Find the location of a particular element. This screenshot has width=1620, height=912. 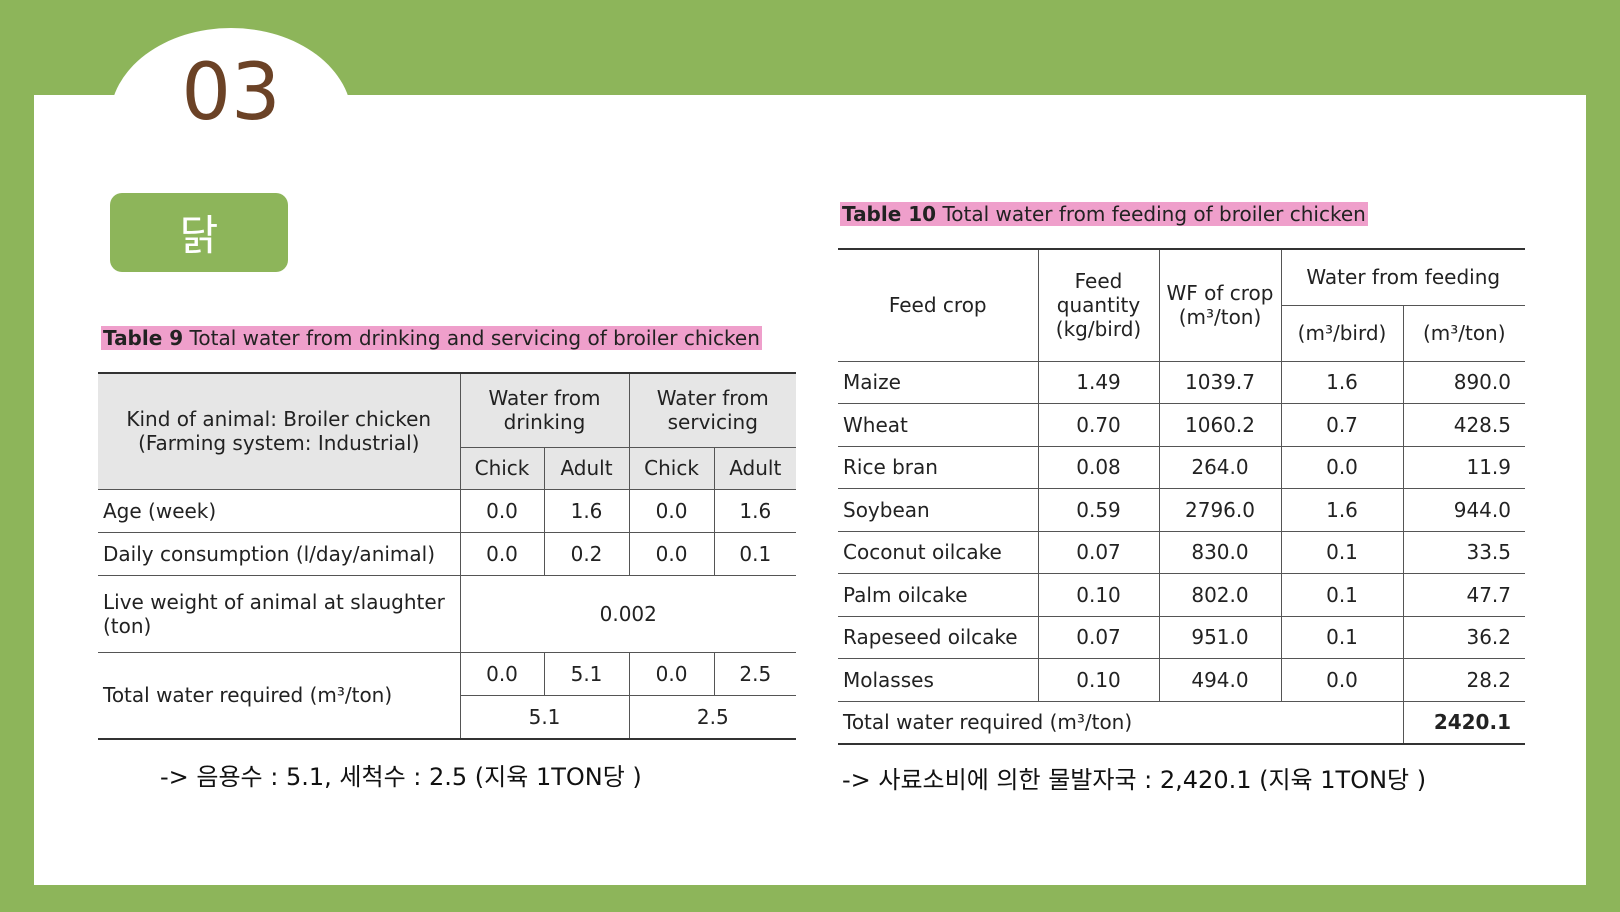

header-cell: Feed quantity (kg/bird) is located at coordinates (1098, 305).